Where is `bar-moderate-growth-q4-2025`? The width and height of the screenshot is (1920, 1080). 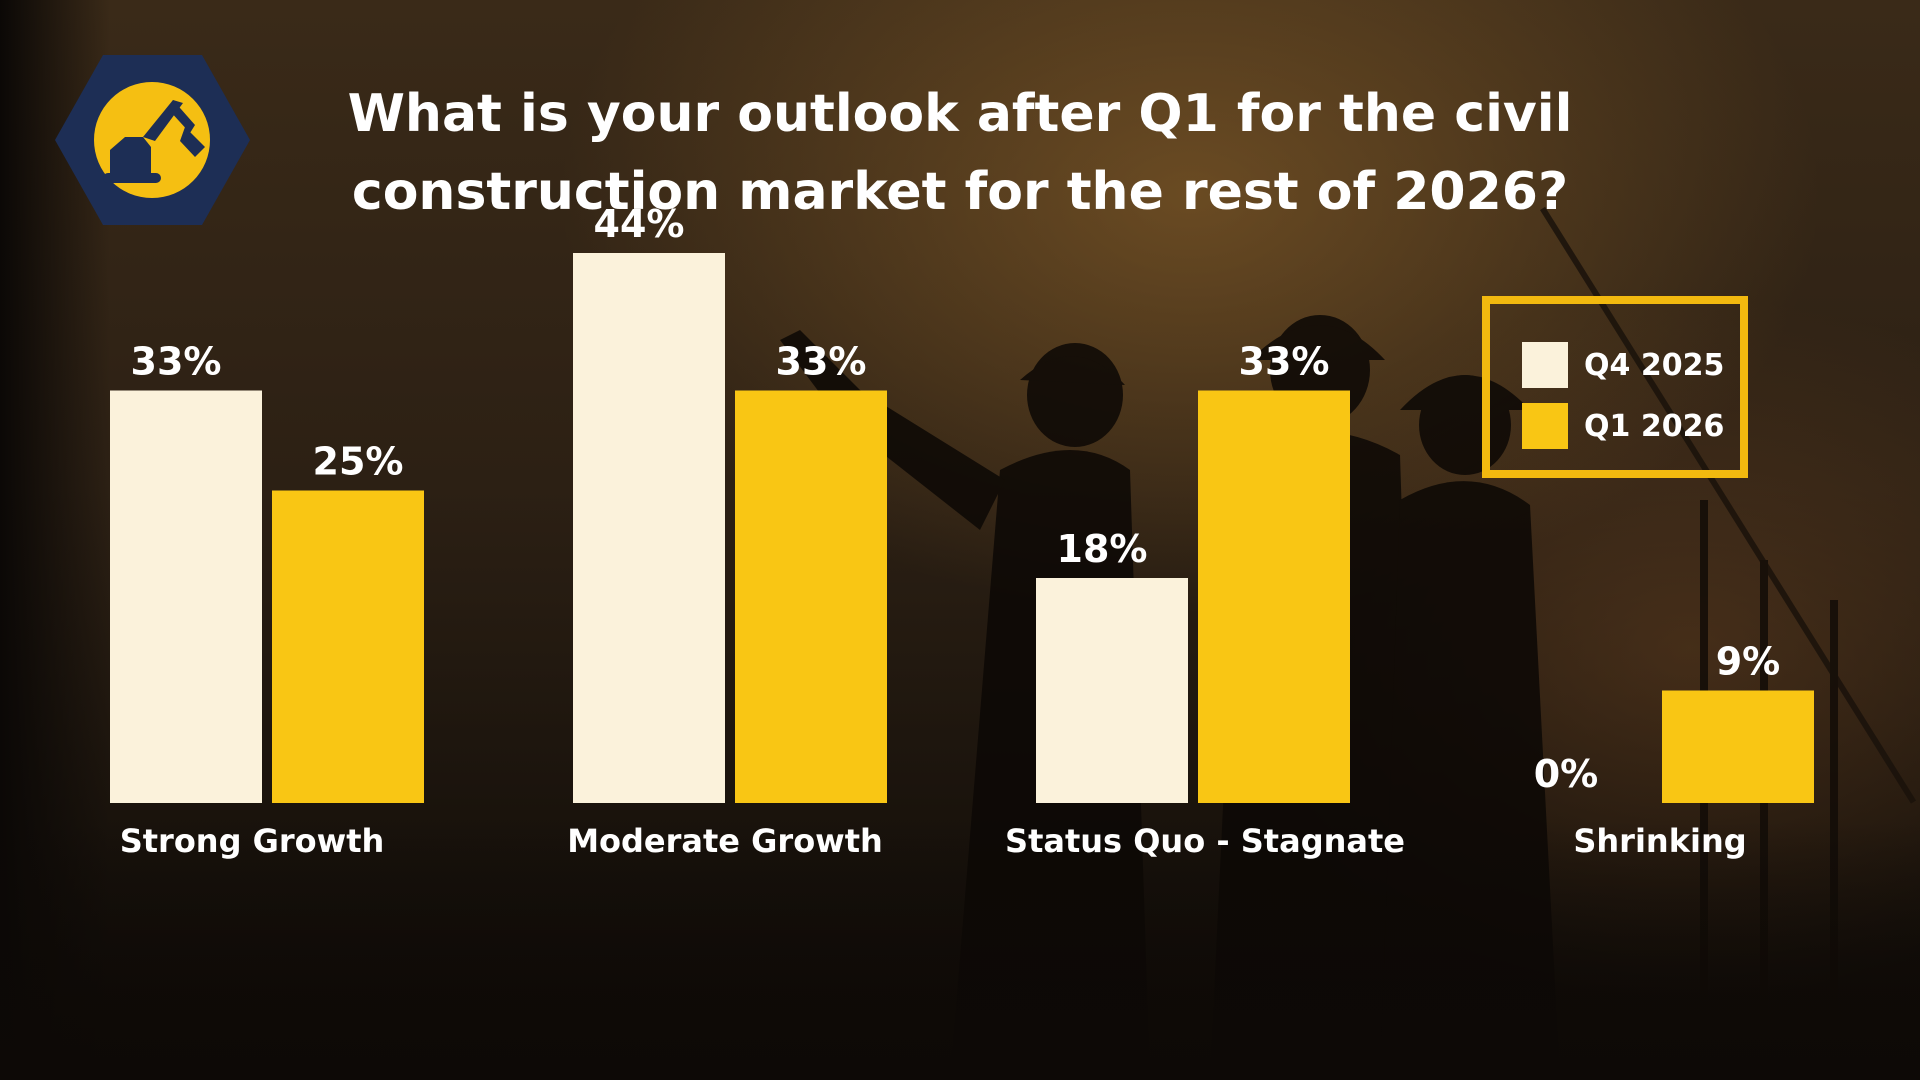
bar-moderate-growth-q4-2025 is located at coordinates (649, 528).